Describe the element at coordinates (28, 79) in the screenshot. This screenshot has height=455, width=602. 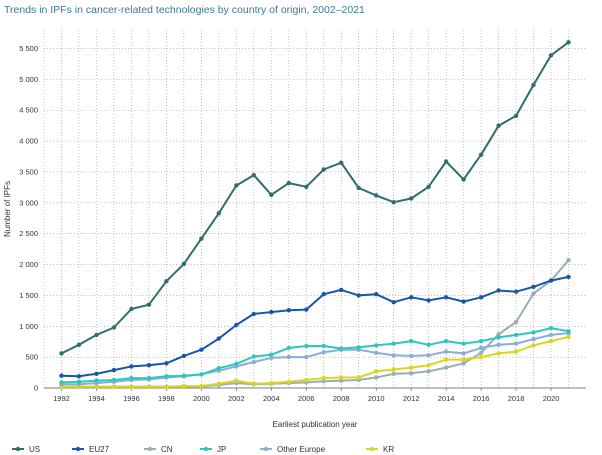
I see `y-tick-label: 5 000` at that location.